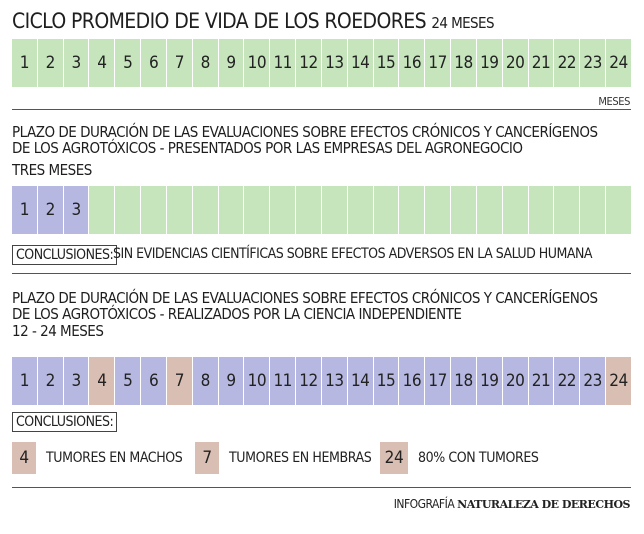  Describe the element at coordinates (300, 458) in the screenshot. I see `legend-label: TUMORES EN HEMBRAS` at that location.